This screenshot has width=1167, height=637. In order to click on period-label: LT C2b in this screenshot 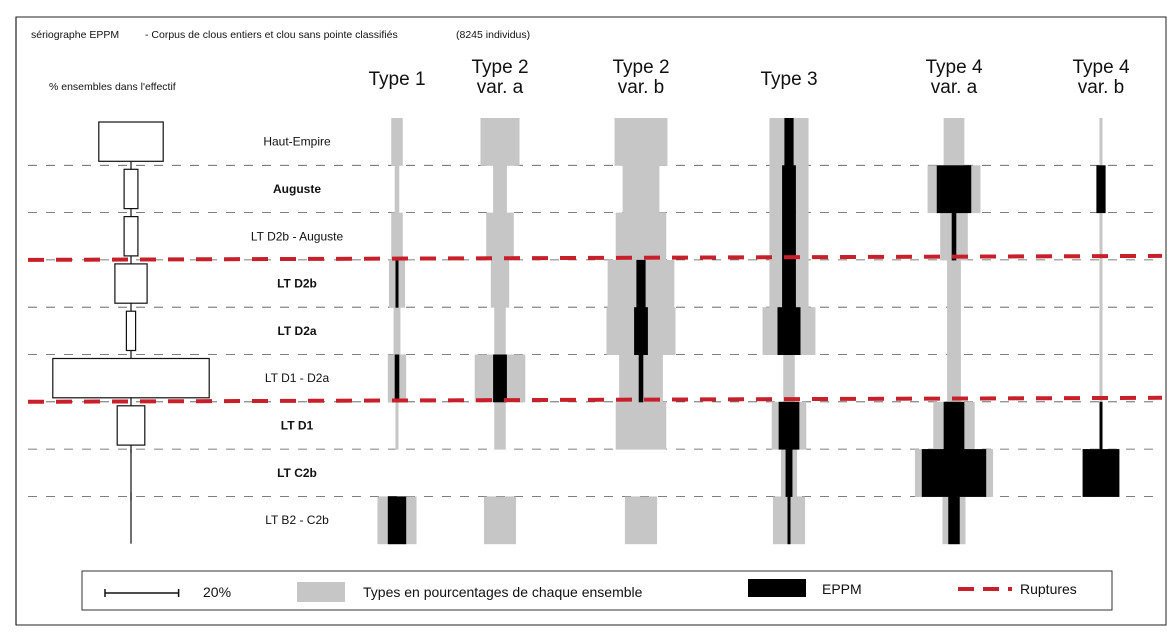, I will do `click(297, 473)`.